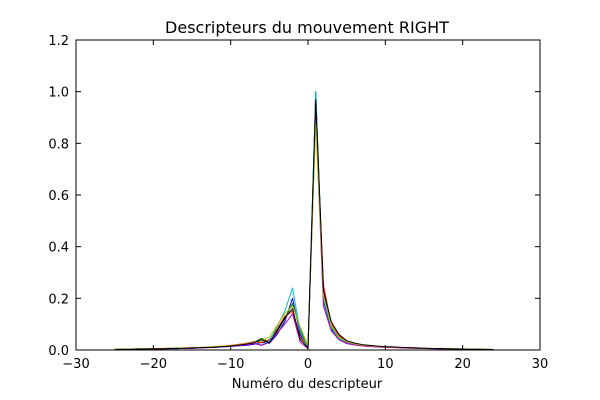  I want to click on y-tick-label: 1.0, so click(58, 93).